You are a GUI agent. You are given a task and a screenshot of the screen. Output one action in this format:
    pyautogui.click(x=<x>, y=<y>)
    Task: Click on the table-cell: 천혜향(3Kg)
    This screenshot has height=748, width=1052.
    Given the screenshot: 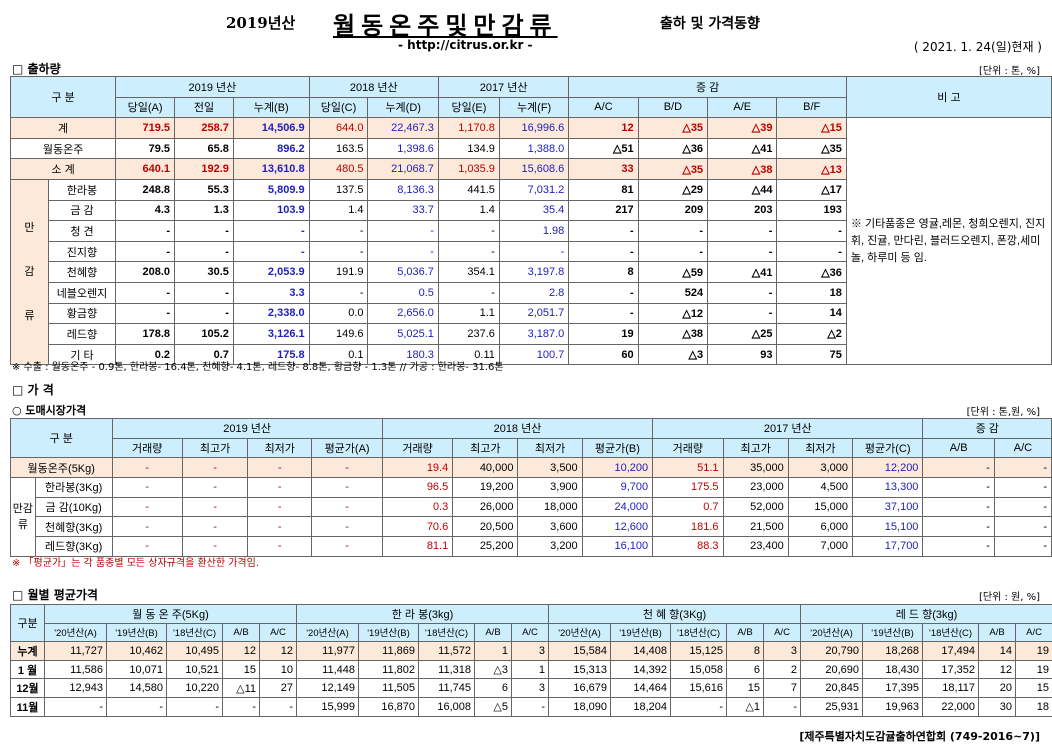 What is the action you would take?
    pyautogui.click(x=73, y=527)
    